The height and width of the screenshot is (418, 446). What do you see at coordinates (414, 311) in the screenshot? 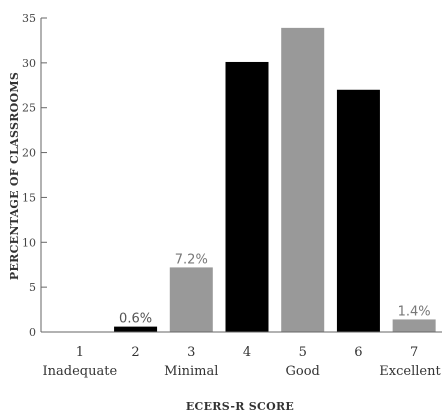
I see `data-label-score-7: 1.4%` at bounding box center [414, 311].